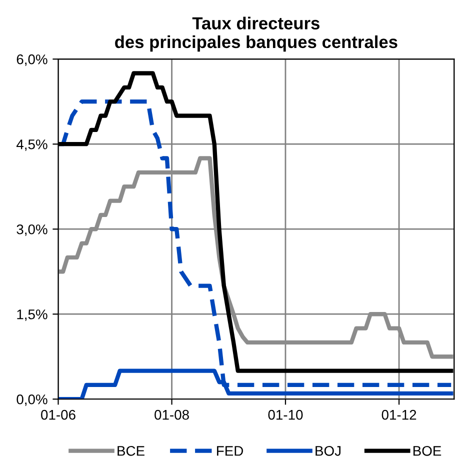 This screenshot has width=455, height=469. I want to click on y-tick-label: 0,0%, so click(32, 400).